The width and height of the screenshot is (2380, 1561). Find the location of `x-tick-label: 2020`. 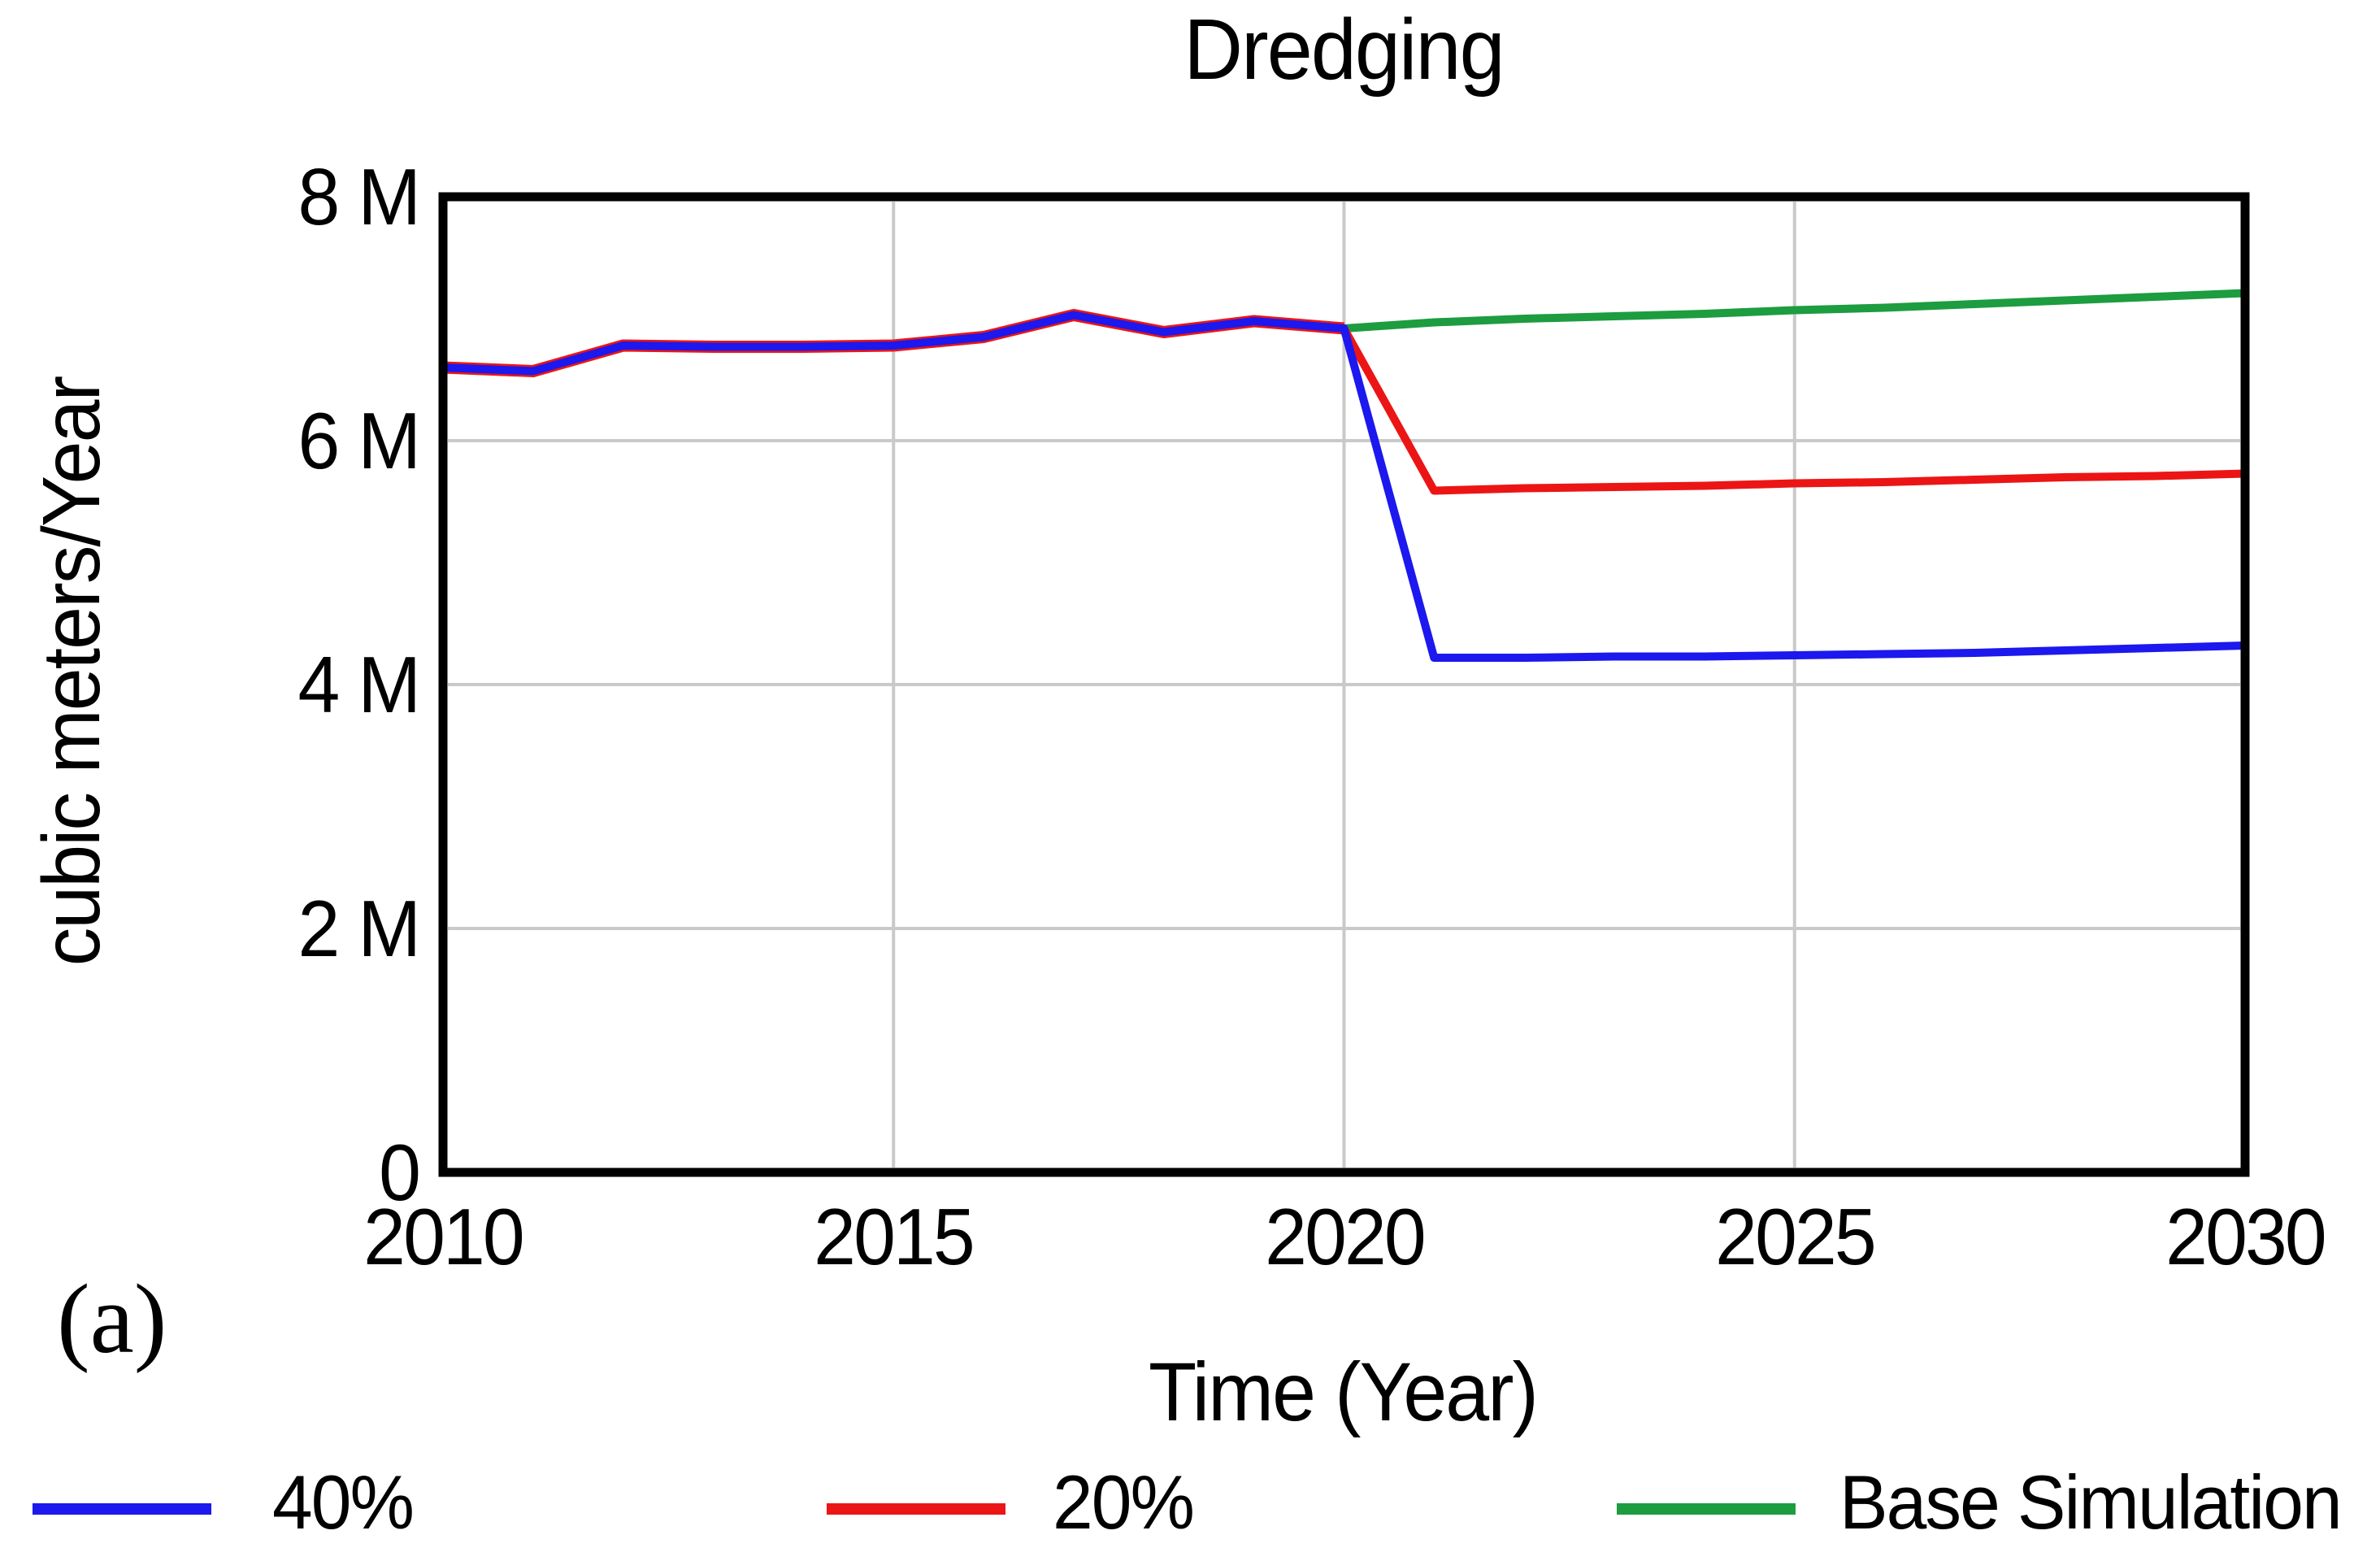

x-tick-label: 2020 is located at coordinates (1345, 1236).